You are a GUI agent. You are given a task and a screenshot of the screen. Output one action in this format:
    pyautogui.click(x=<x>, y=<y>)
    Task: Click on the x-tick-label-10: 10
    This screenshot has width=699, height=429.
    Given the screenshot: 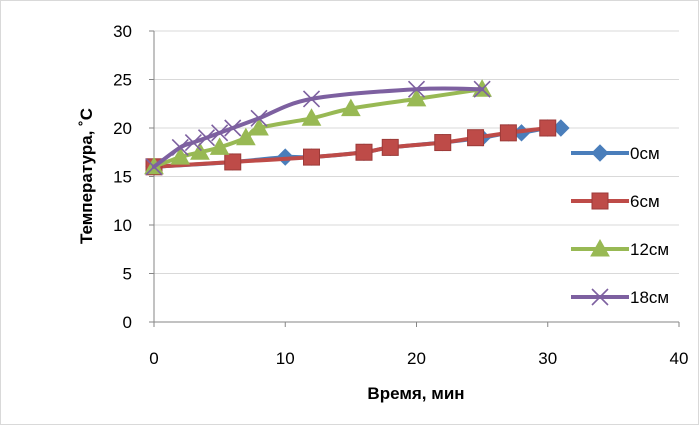 What is the action you would take?
    pyautogui.click(x=285, y=358)
    